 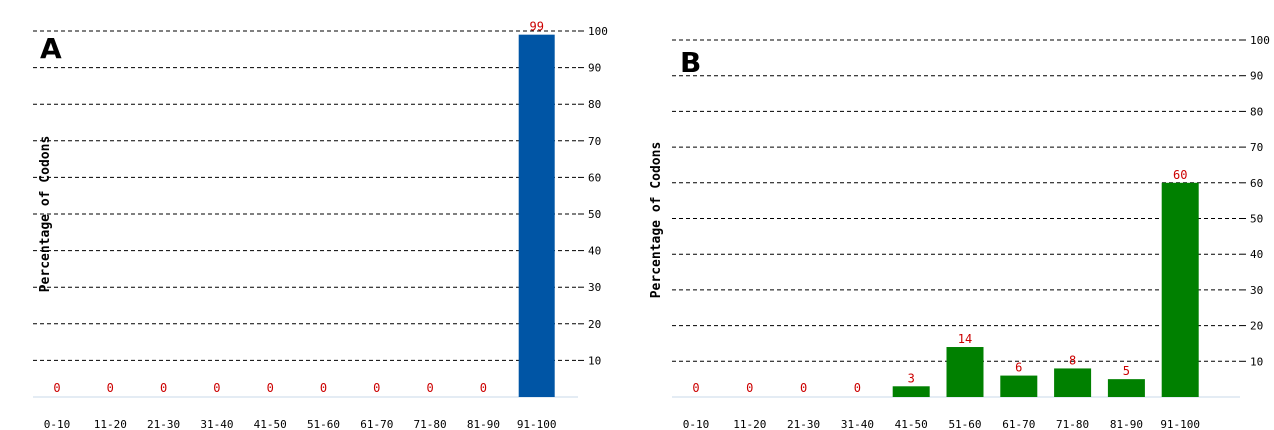 I want to click on y-tick-label-a-80: 80, so click(x=594, y=104).